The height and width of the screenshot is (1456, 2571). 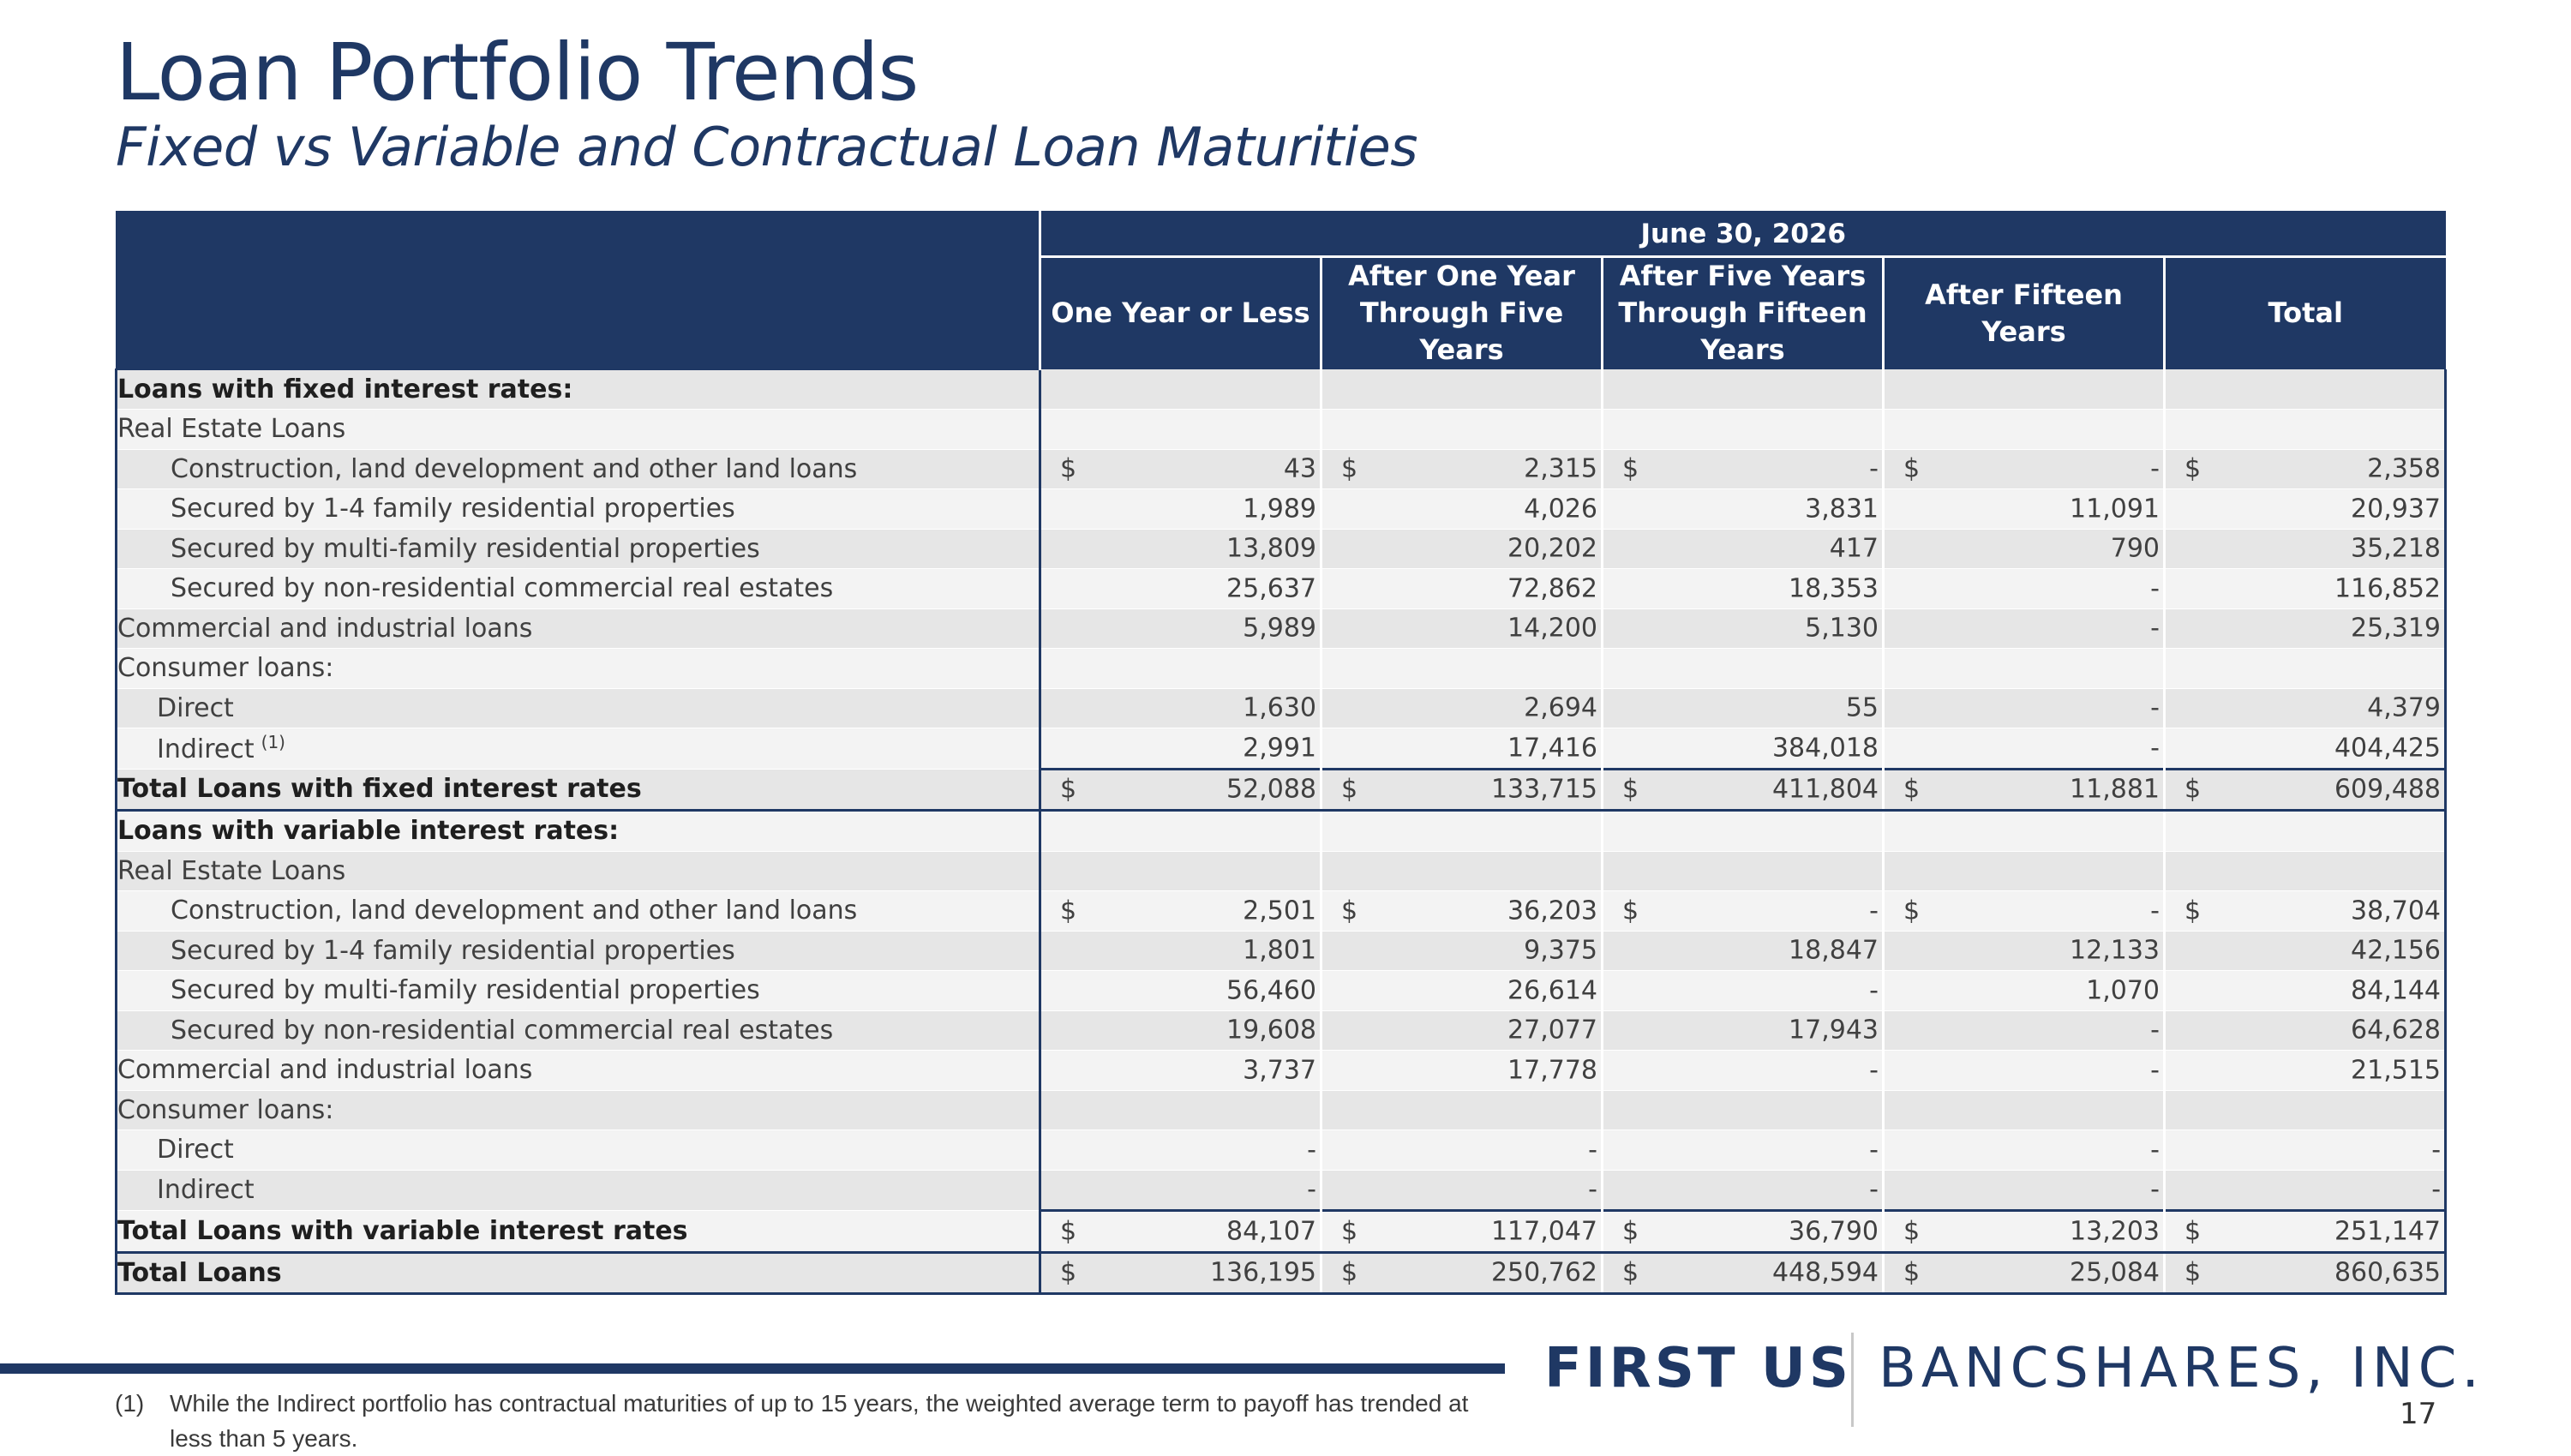 What do you see at coordinates (1560, 951) in the screenshot?
I see `cell-value: 9,375` at bounding box center [1560, 951].